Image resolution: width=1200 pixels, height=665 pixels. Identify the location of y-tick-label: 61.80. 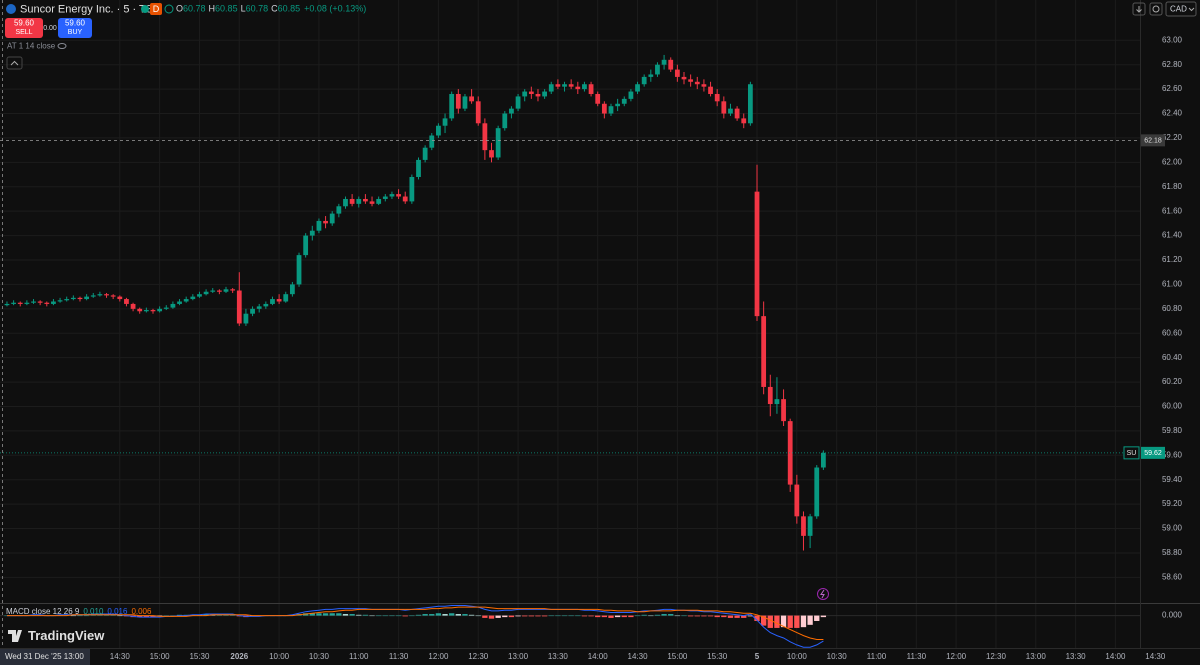
(1172, 186).